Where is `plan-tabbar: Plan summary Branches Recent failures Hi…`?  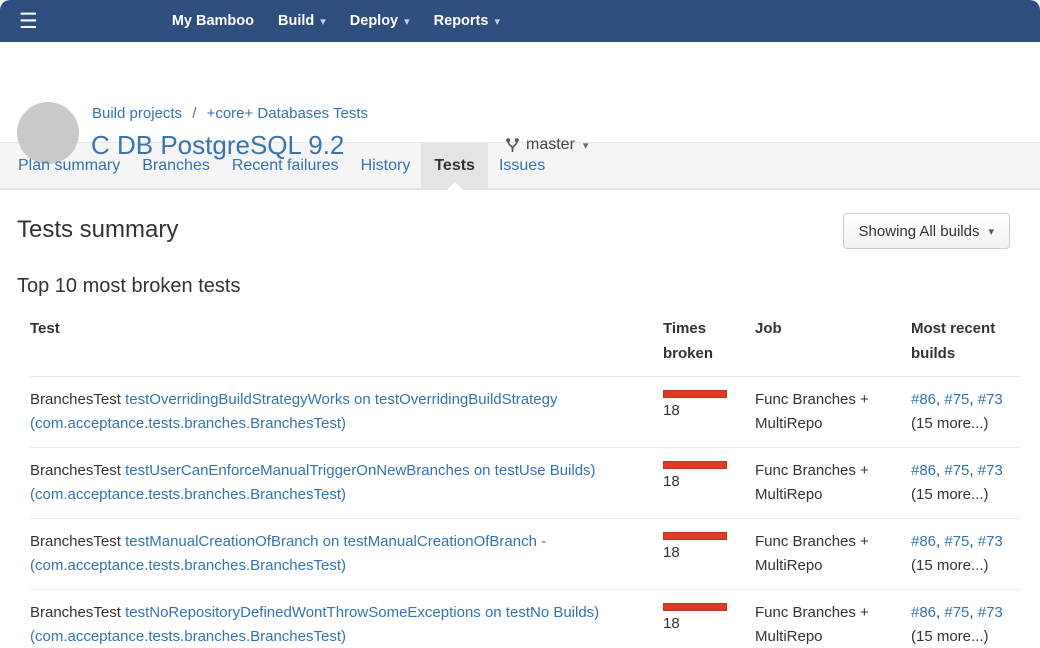
plan-tabbar: Plan summary Branches Recent failures Hi… is located at coordinates (520, 166).